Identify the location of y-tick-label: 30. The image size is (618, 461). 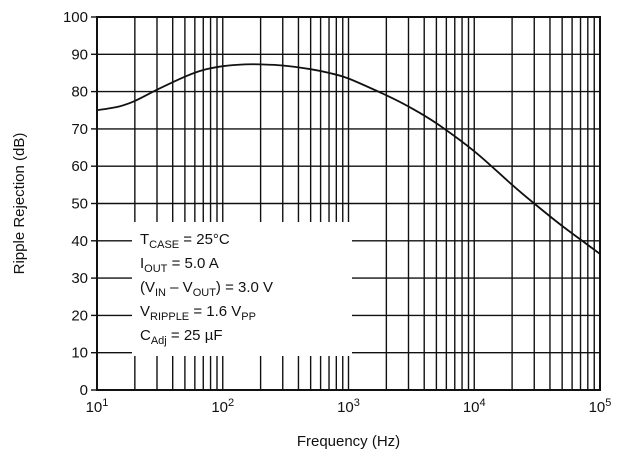
(79, 278).